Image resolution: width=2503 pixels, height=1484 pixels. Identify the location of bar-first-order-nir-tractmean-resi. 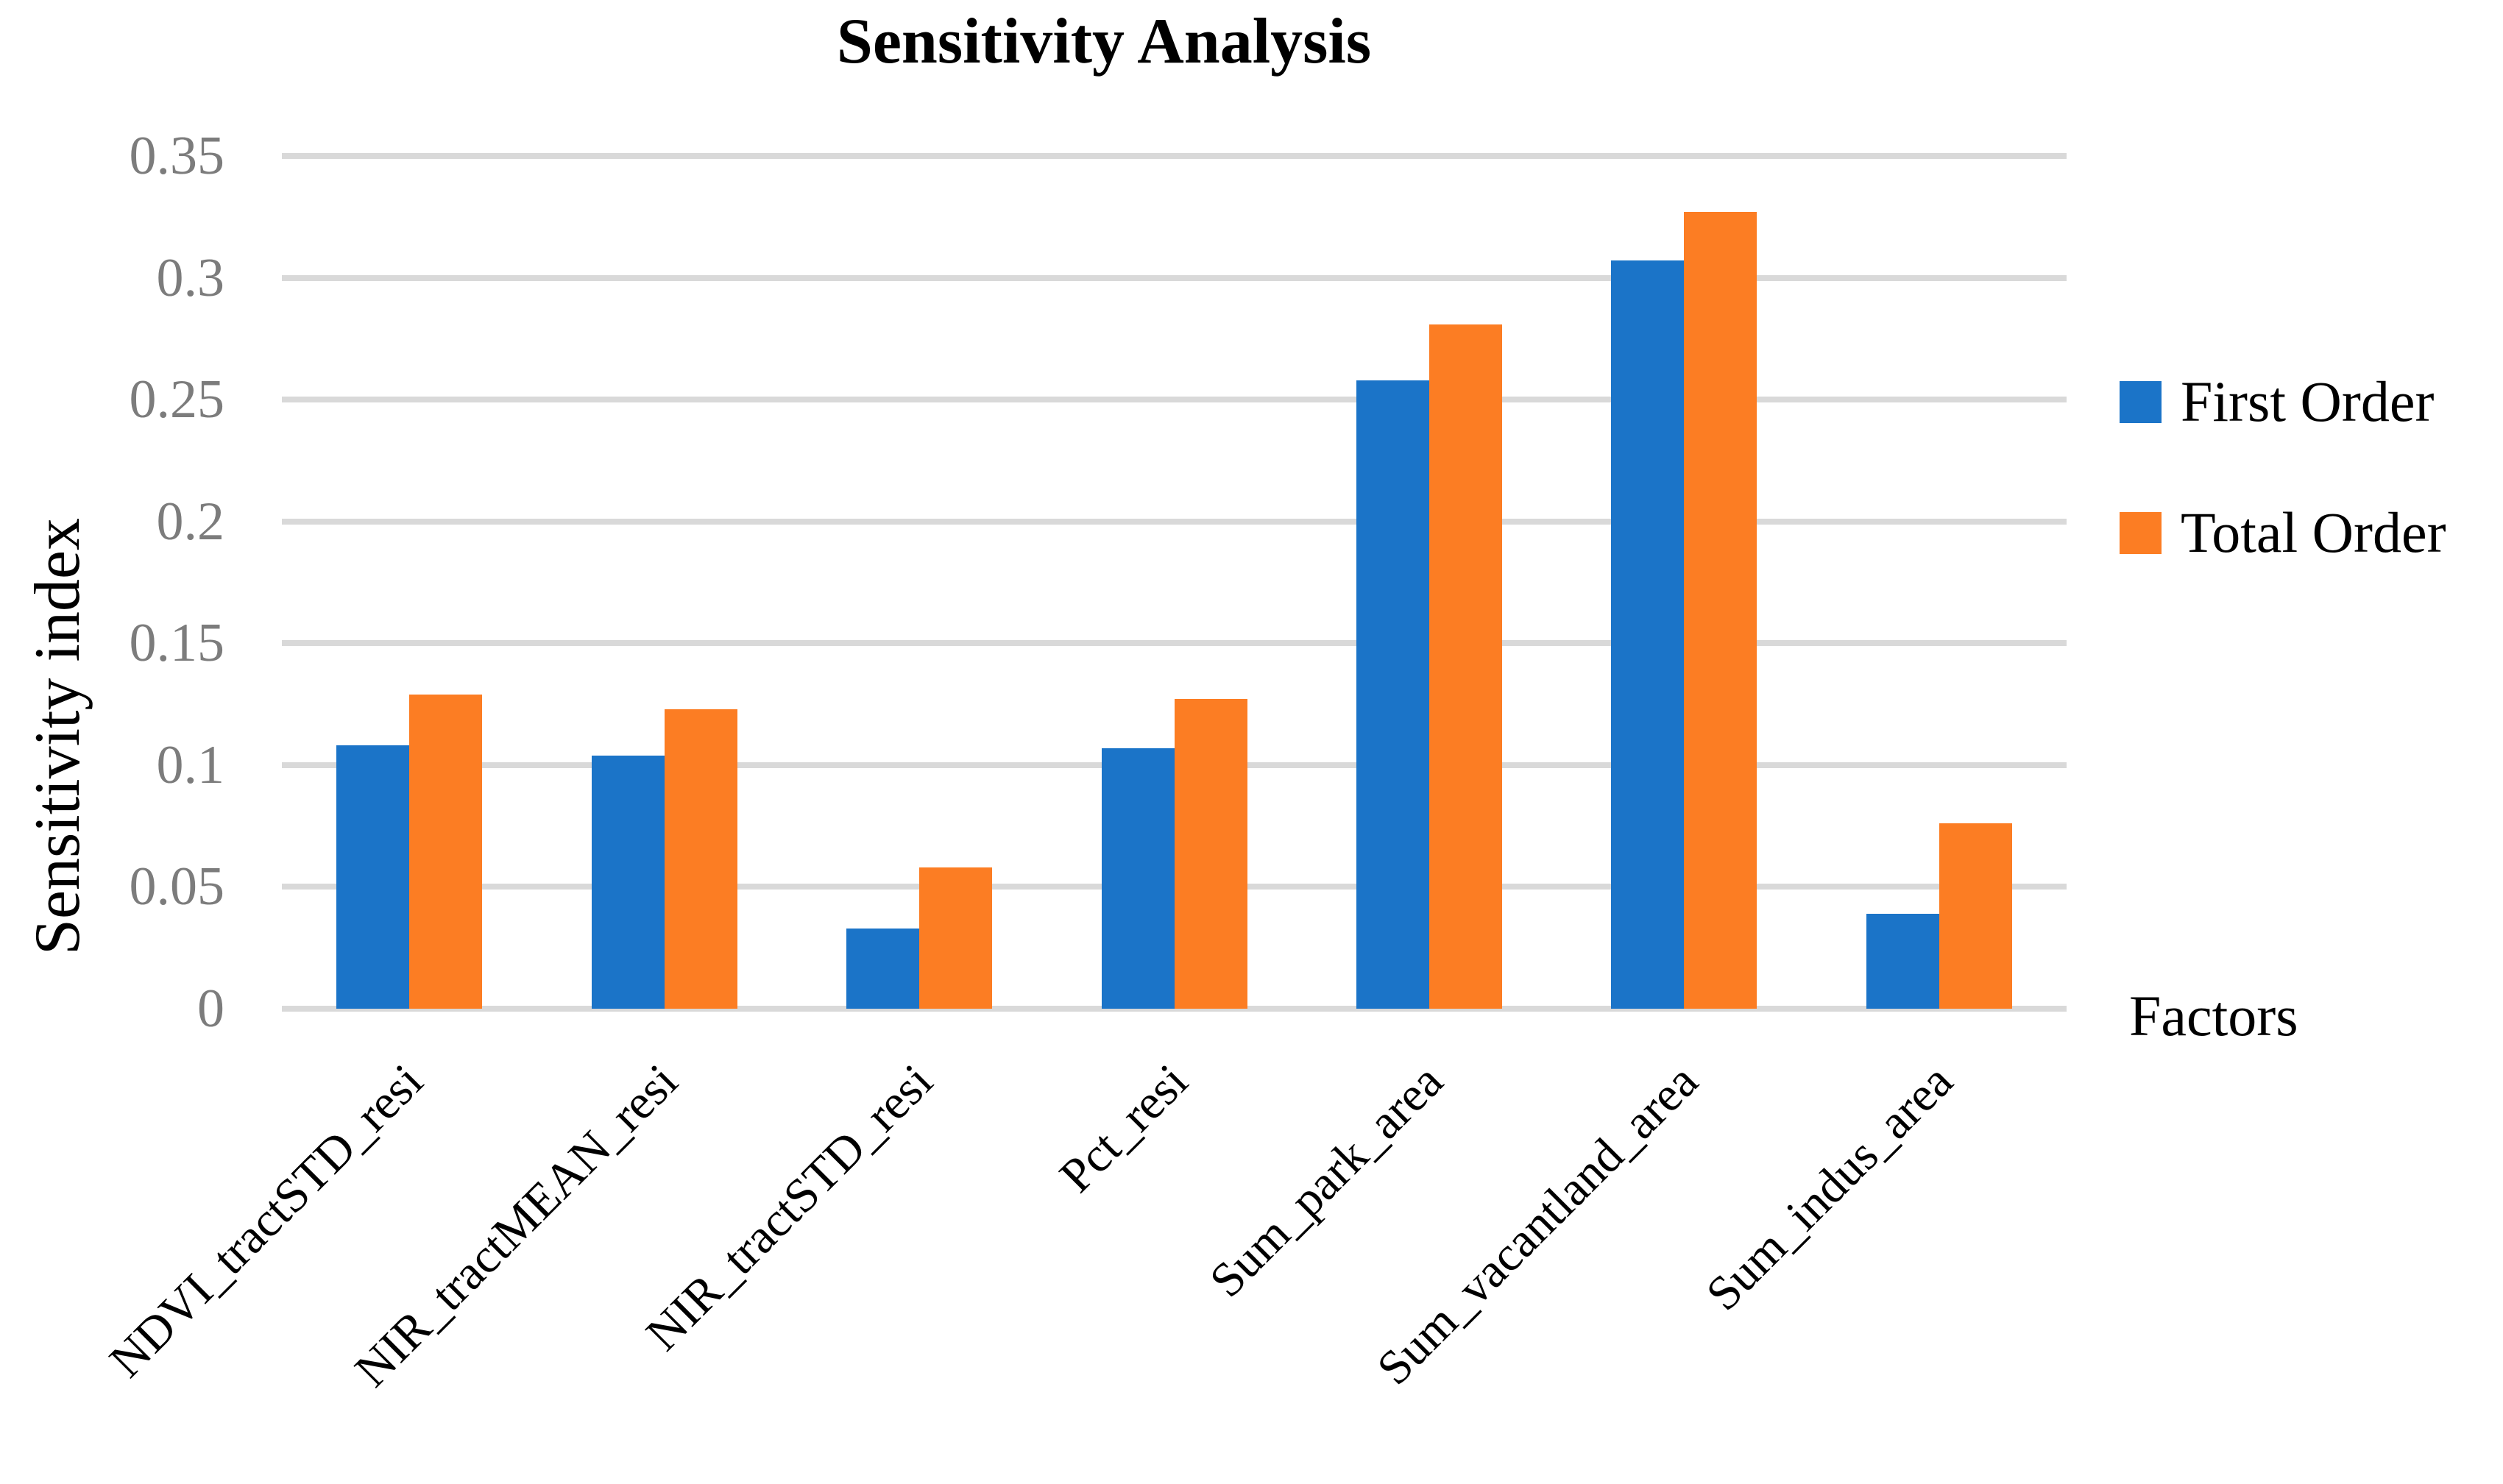
(628, 882).